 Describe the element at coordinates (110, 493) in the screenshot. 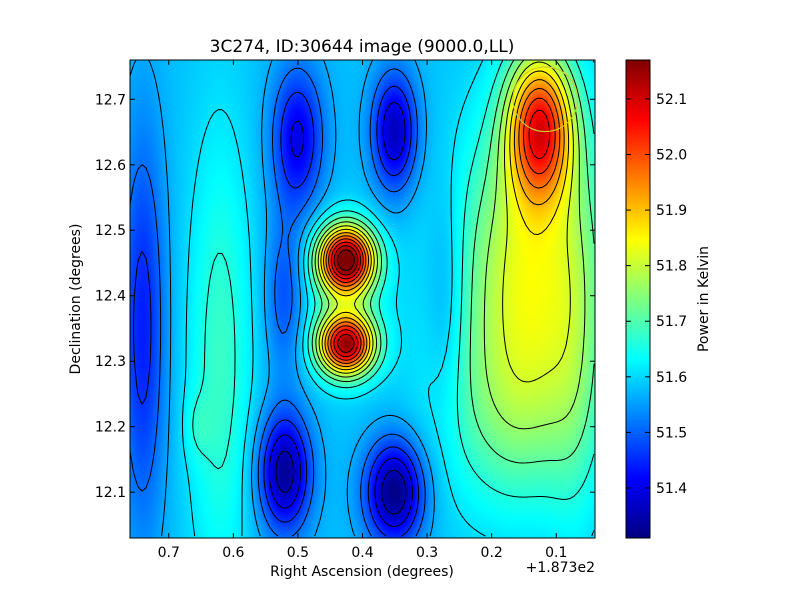

I see `y-tick-label: 12.1` at that location.